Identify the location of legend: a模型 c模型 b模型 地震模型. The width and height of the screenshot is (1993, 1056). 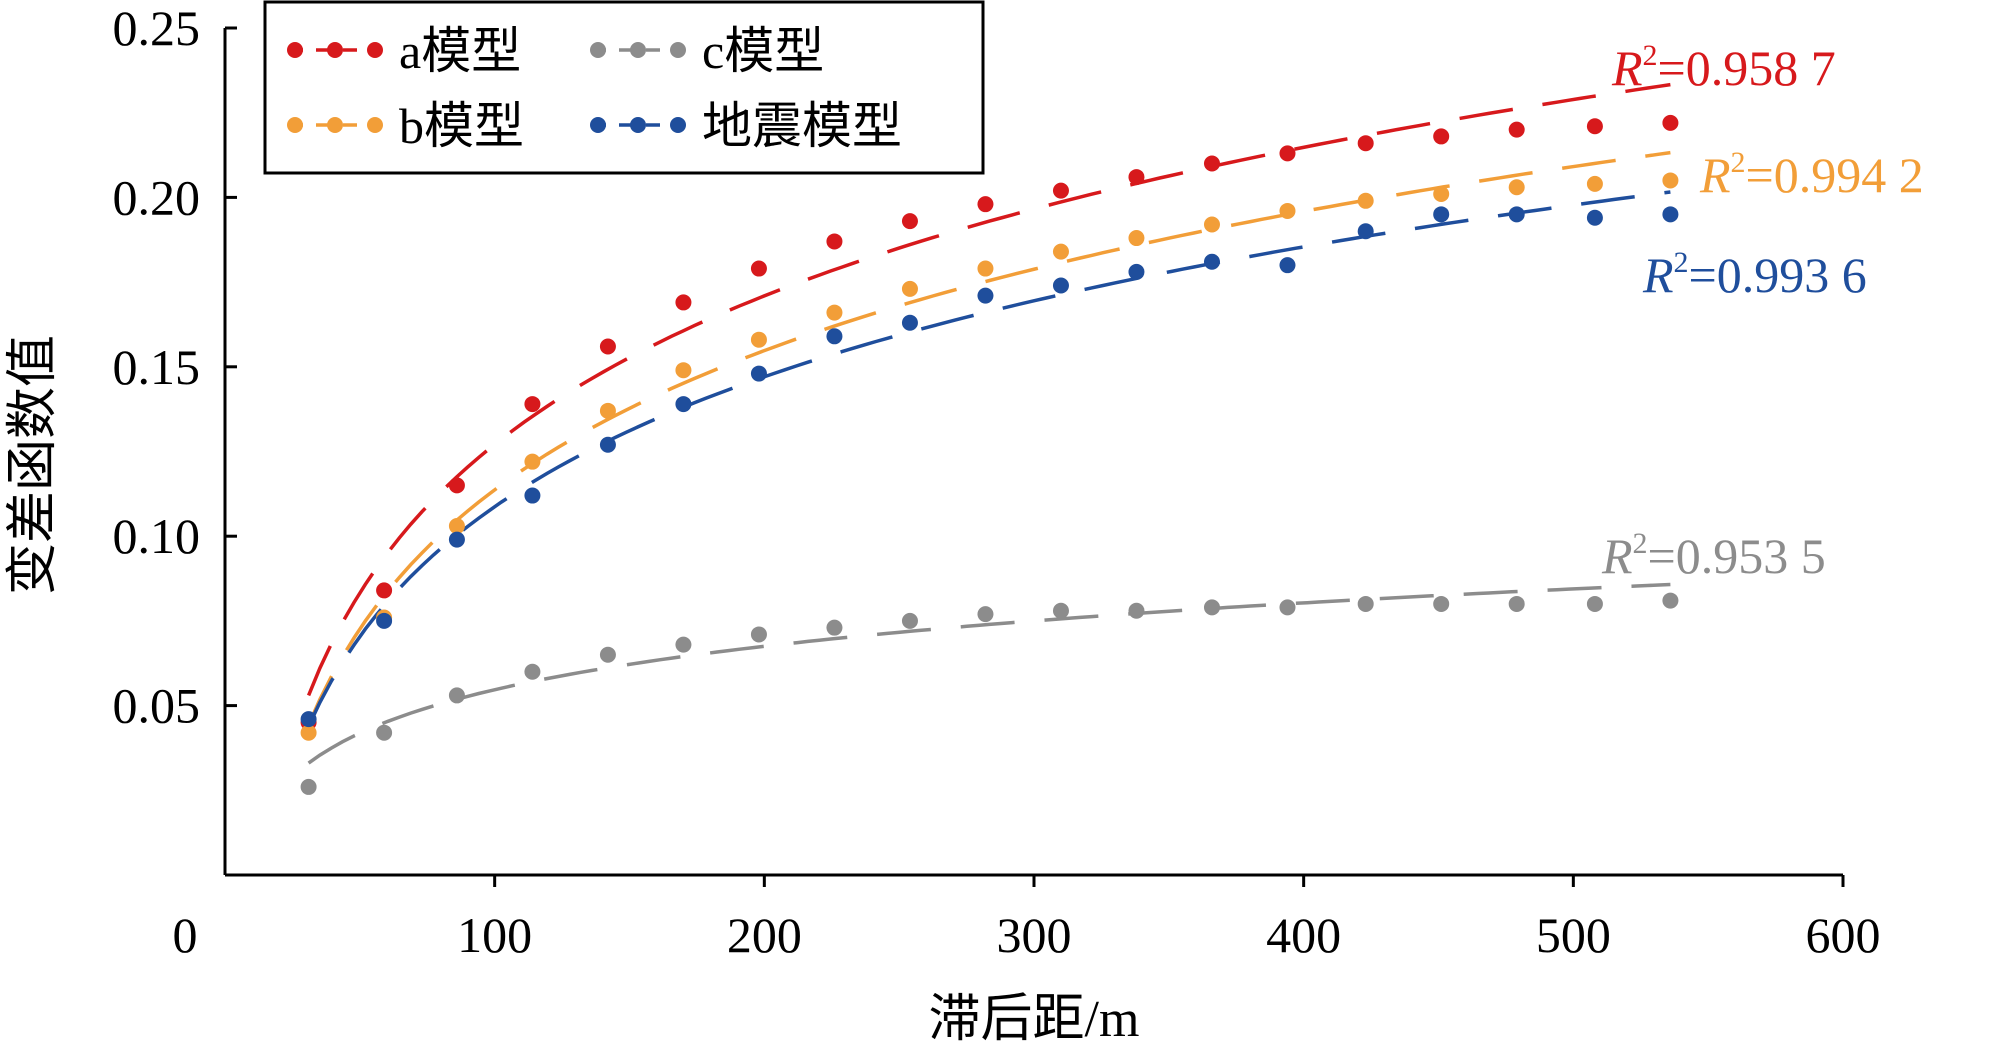
(624, 87).